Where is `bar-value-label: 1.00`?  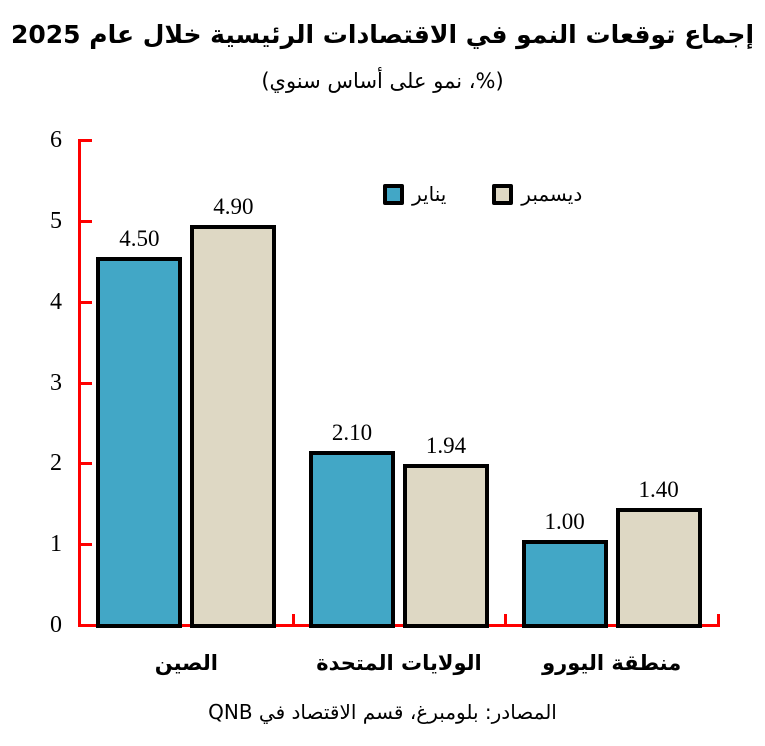
bar-value-label: 1.00 is located at coordinates (564, 522).